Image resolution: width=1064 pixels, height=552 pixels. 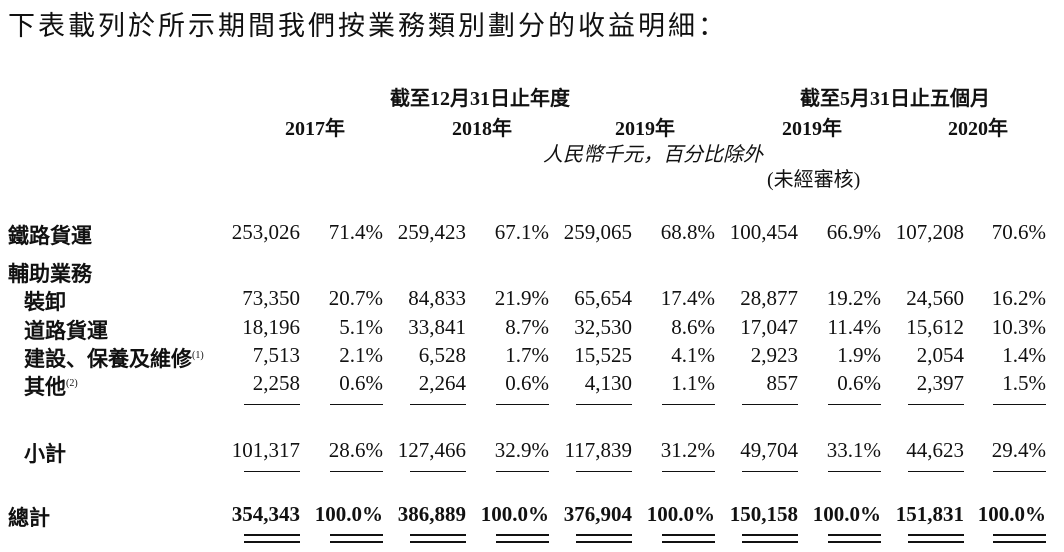 What do you see at coordinates (442, 355) in the screenshot?
I see `cell-construction-2018-amount: 6,528` at bounding box center [442, 355].